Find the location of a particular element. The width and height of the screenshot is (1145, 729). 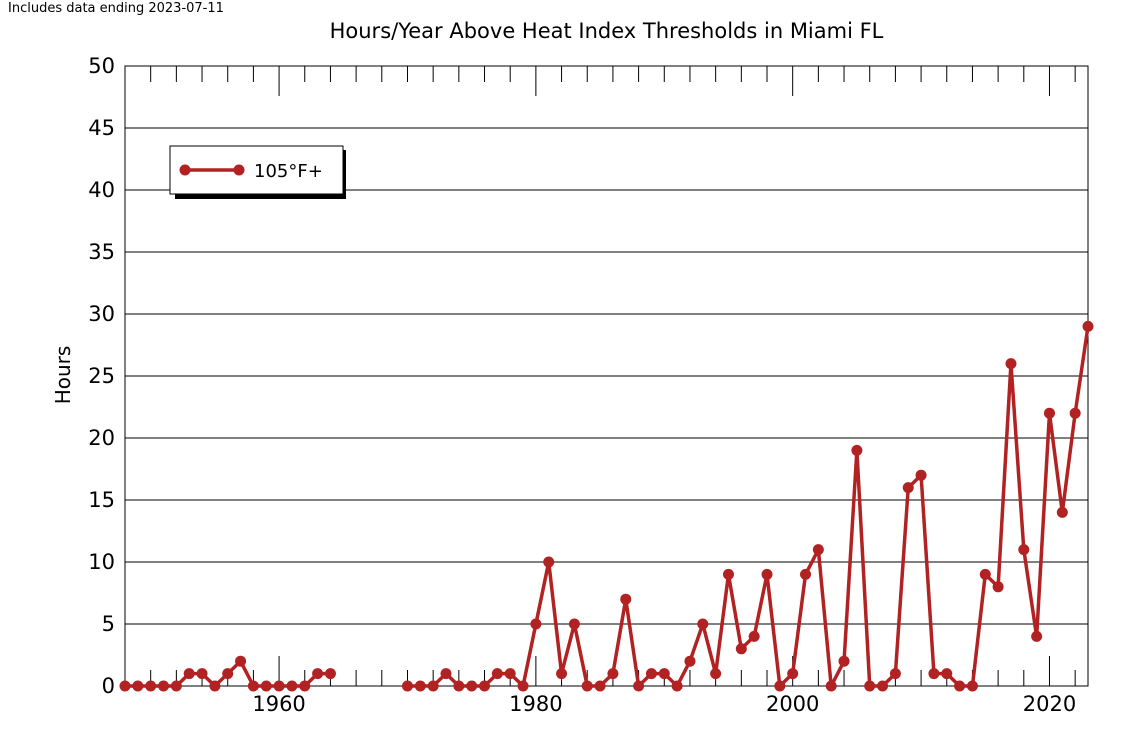

y-tick-label: 45 is located at coordinates (101, 128).